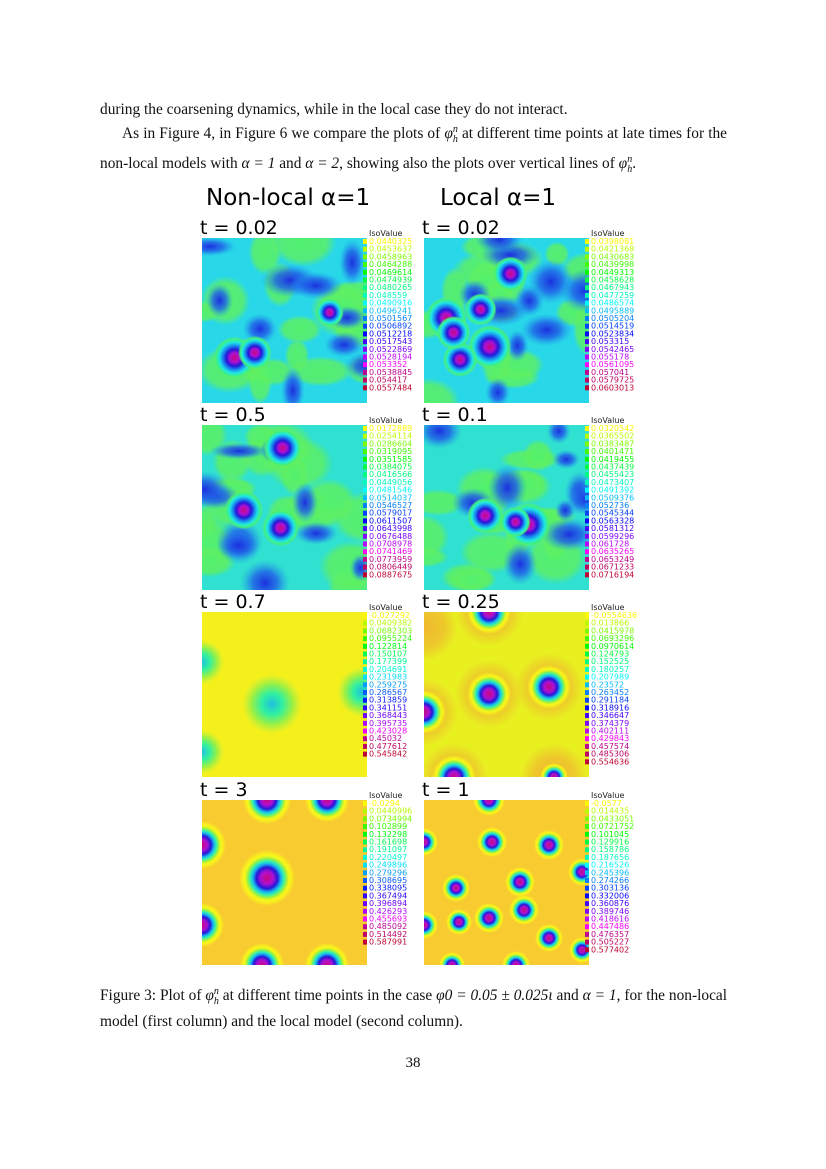  I want to click on math: φ0 = 0.05 ± 0.025ι, so click(494, 996).